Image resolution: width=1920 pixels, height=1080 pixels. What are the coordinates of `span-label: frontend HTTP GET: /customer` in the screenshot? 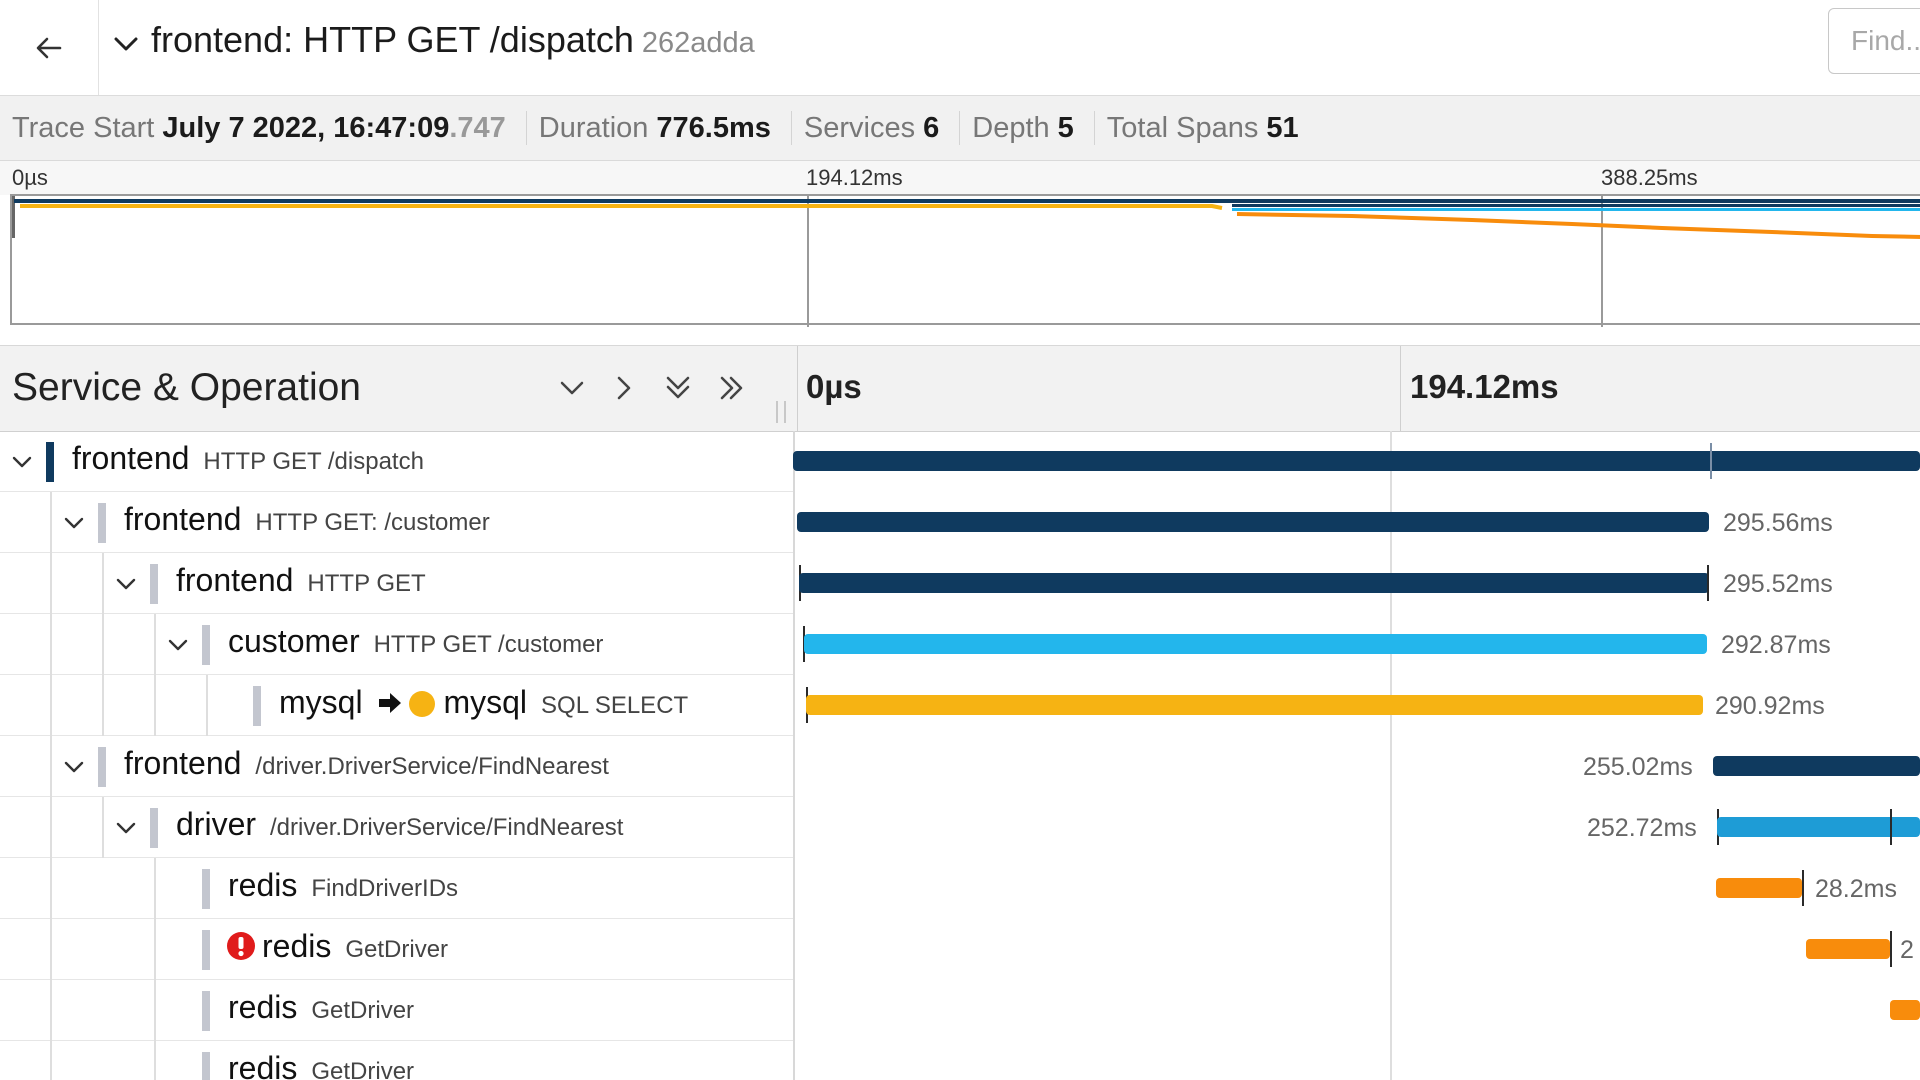 It's located at (396, 522).